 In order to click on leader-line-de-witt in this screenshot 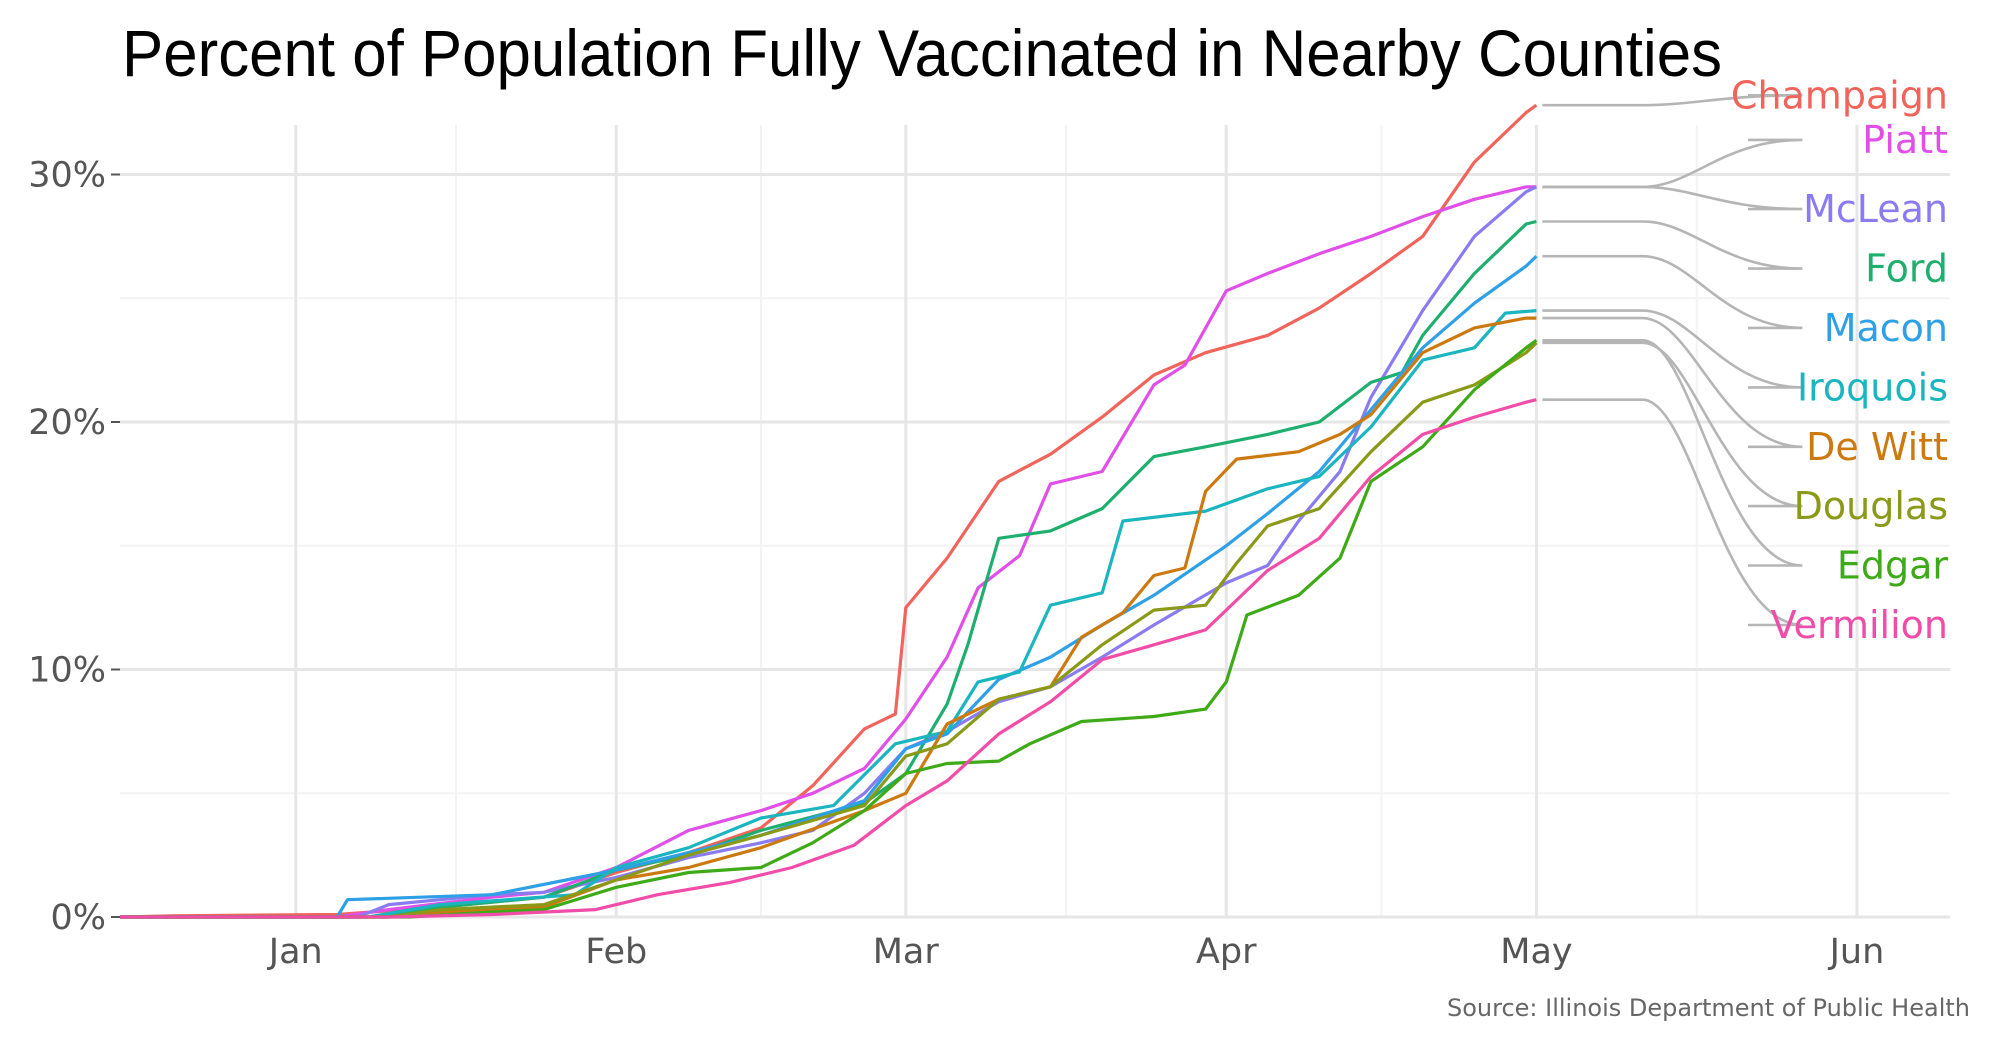, I will do `click(1672, 382)`.